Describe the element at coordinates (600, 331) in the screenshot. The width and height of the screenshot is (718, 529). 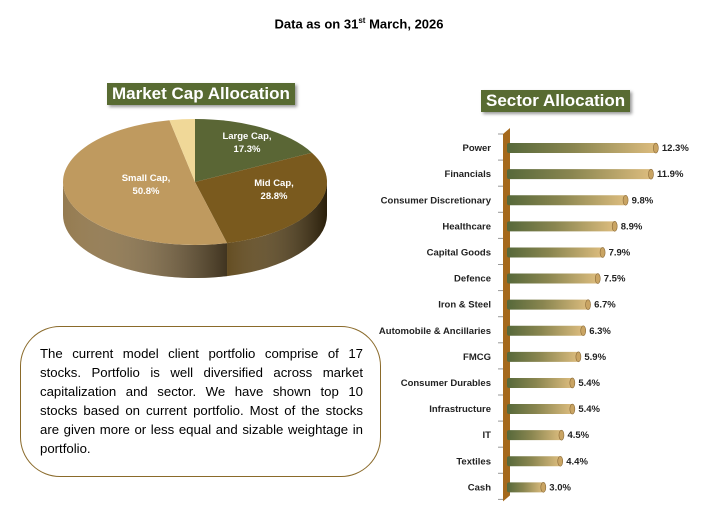
I see `value-label: 6.3%` at that location.